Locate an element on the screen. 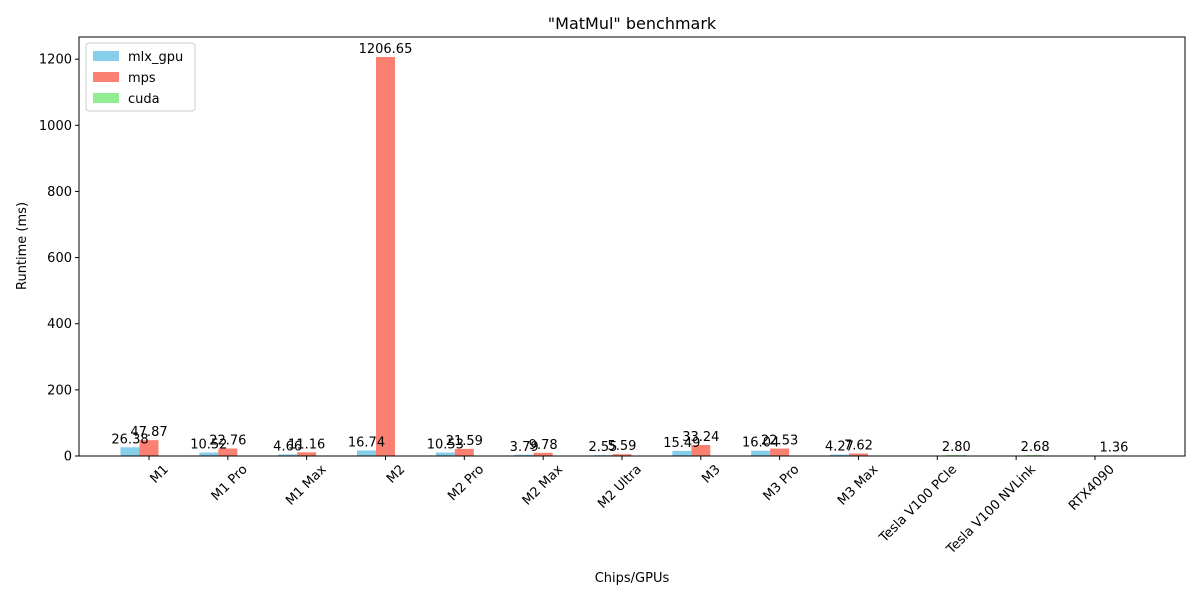 The width and height of the screenshot is (1200, 600). bar-value-label: 1206.65 is located at coordinates (386, 49).